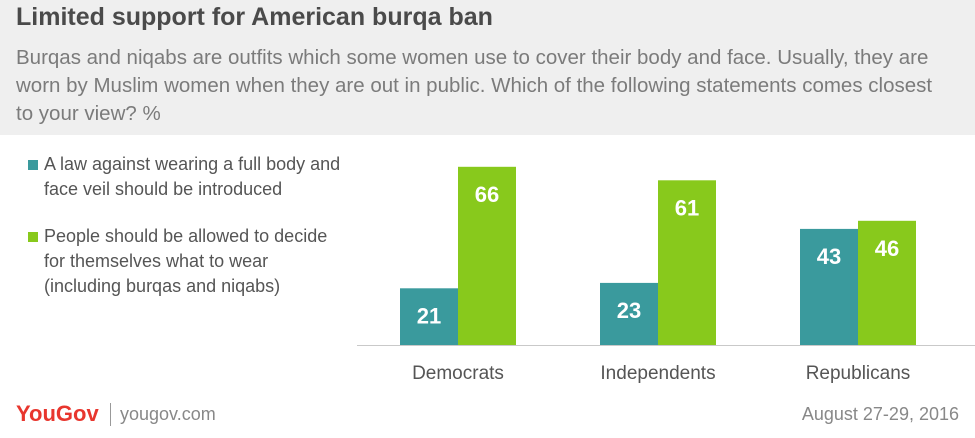 Image resolution: width=975 pixels, height=438 pixels. Describe the element at coordinates (829, 286) in the screenshot. I see `bar-republicans-ban` at that location.